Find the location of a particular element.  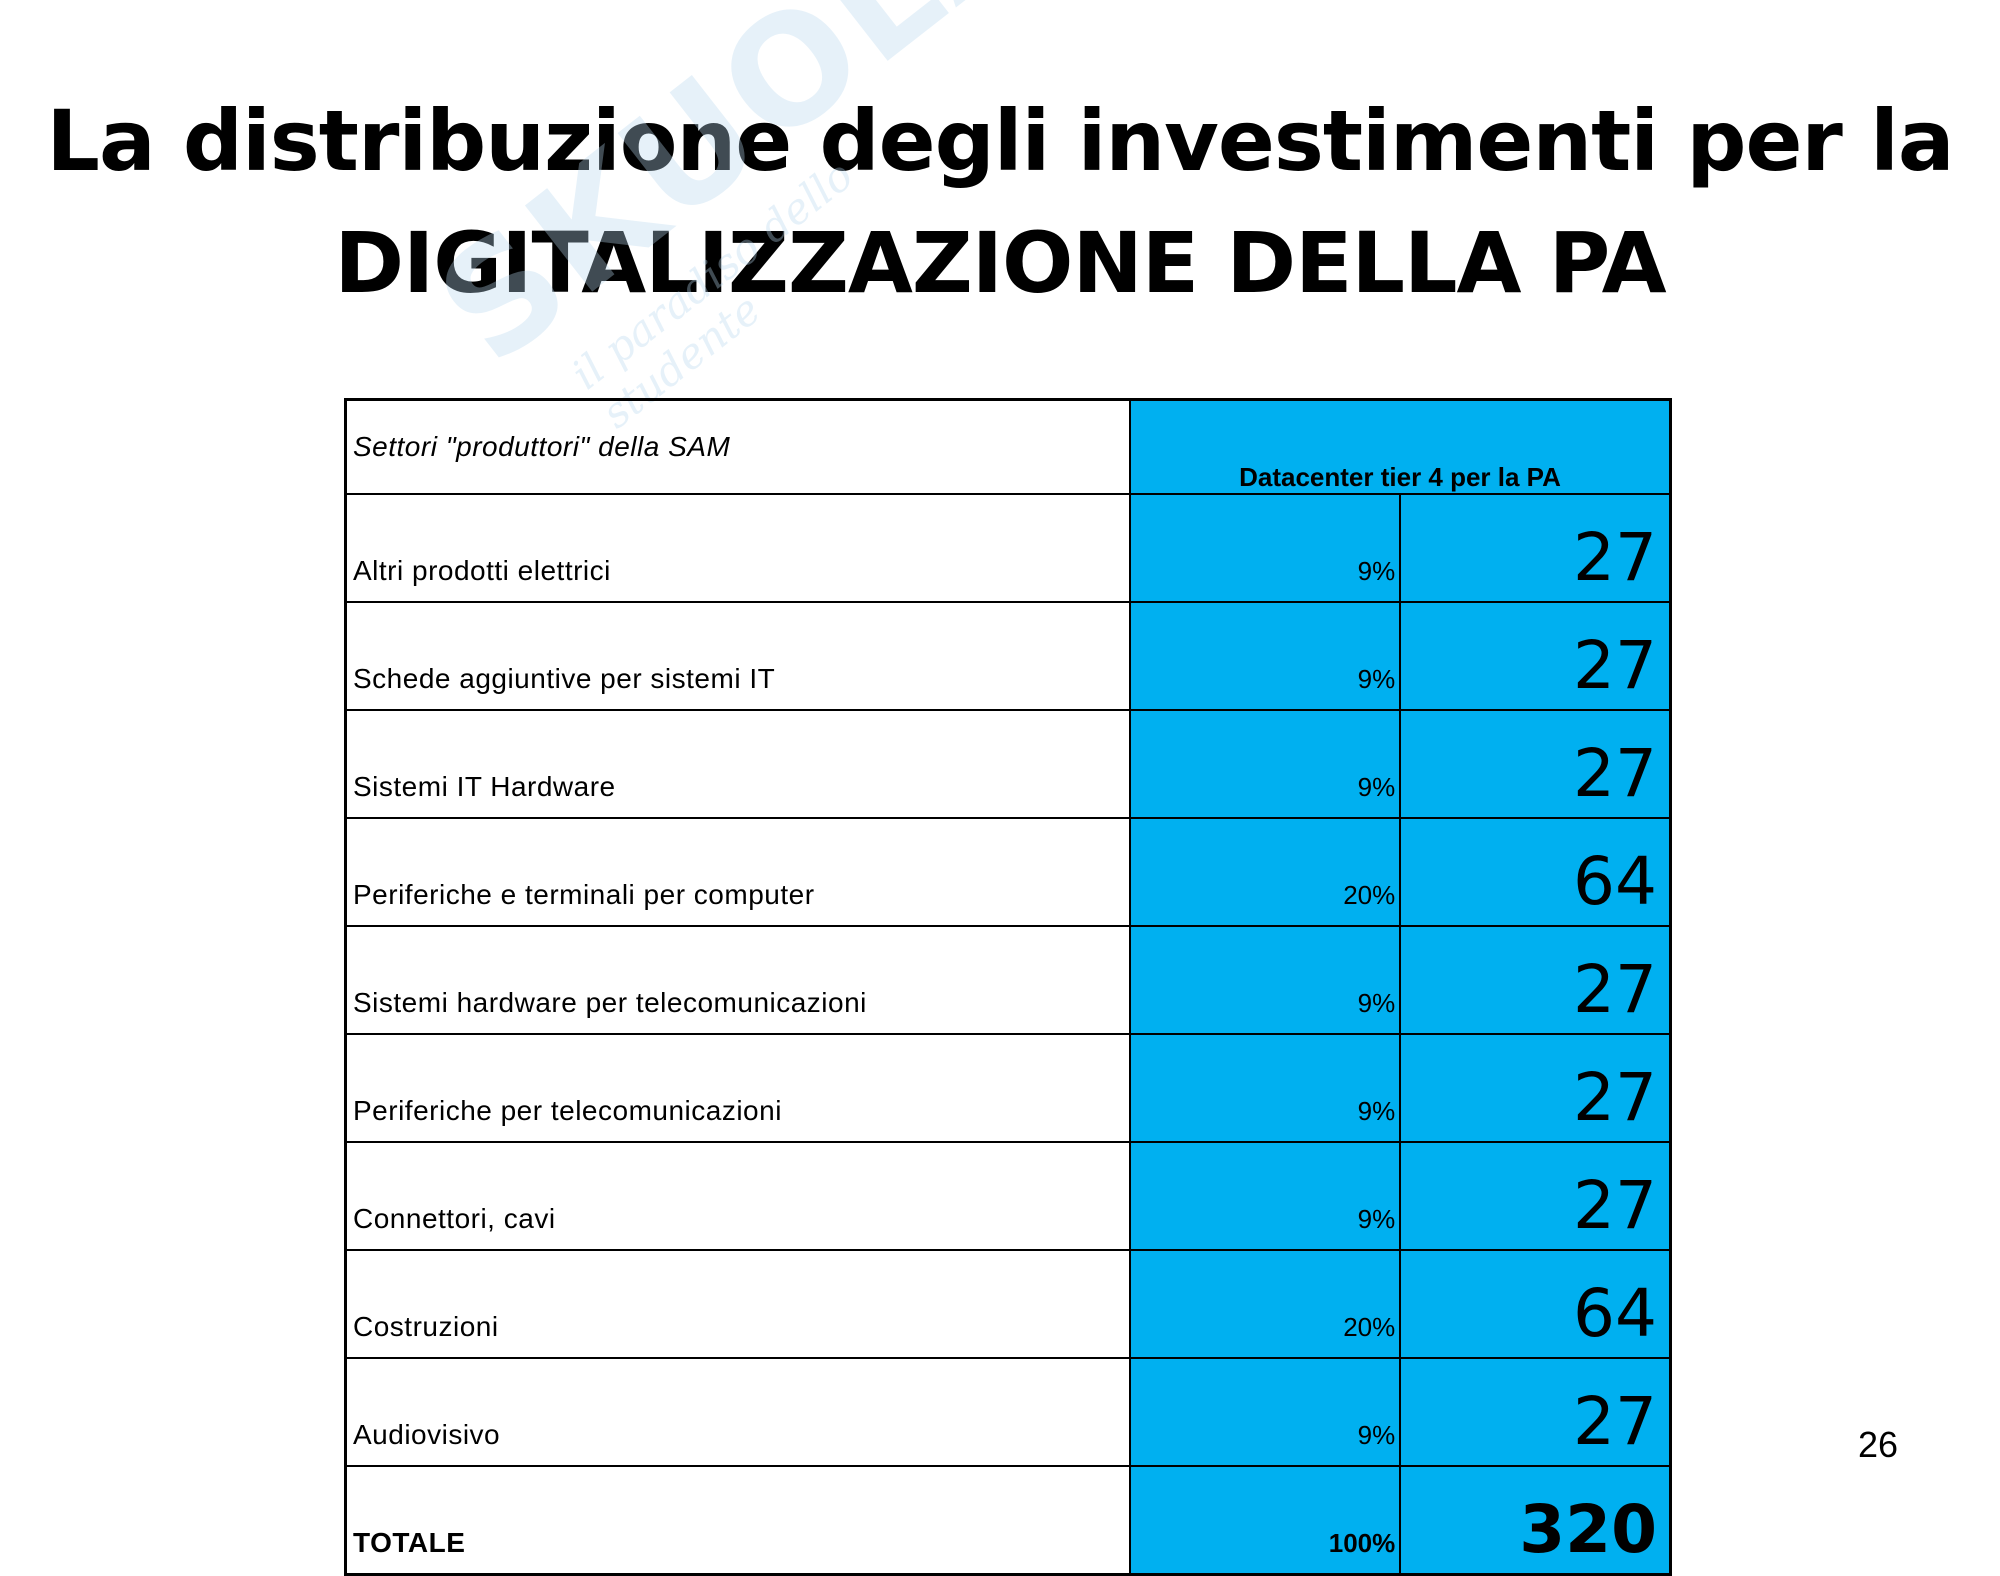

table-row: Altri prodotti elettrici 9% 27 is located at coordinates (1008, 548).